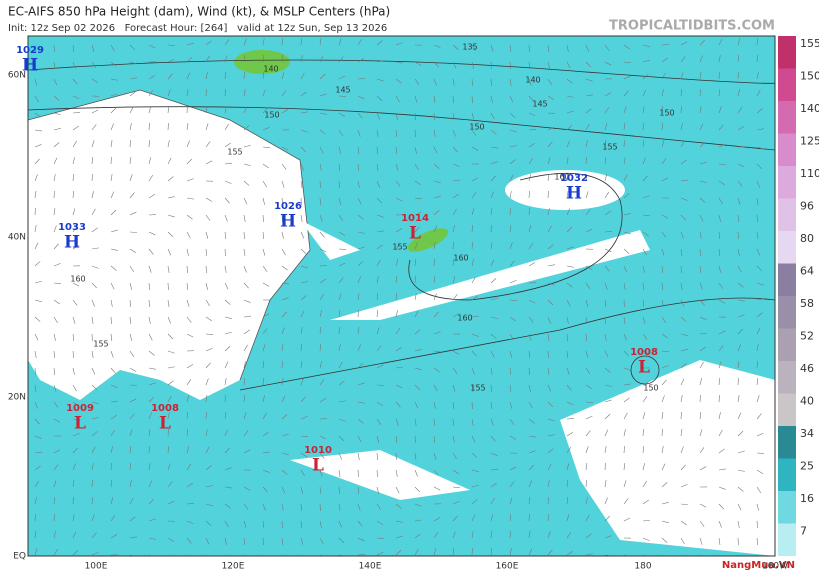 The width and height of the screenshot is (819, 577). Describe the element at coordinates (17, 238) in the screenshot. I see `lat-label: 40N` at that location.